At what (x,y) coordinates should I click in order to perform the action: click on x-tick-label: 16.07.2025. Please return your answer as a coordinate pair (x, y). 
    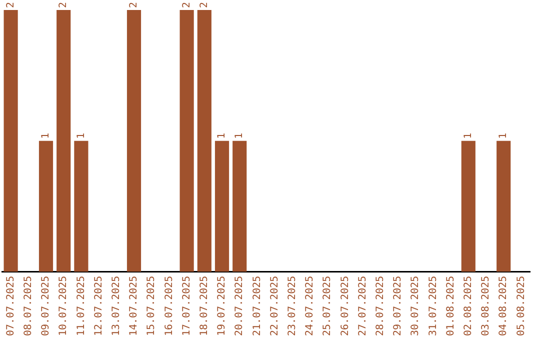
    Looking at the image, I should click on (169, 306).